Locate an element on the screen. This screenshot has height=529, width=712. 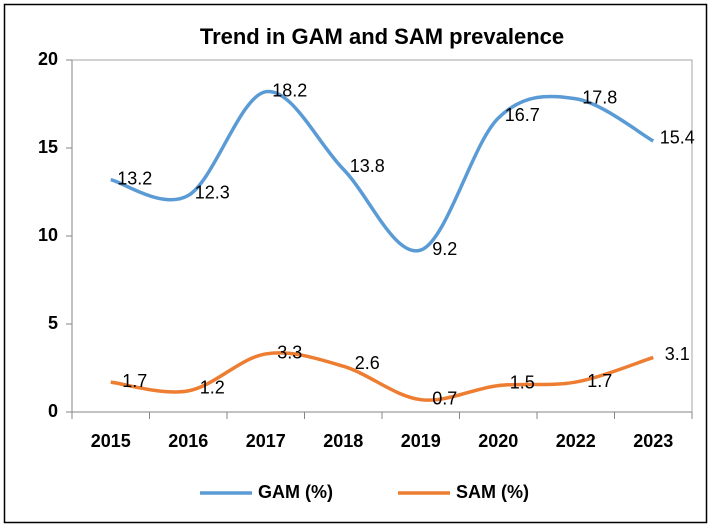
x-tick-label: 2023 is located at coordinates (653, 441).